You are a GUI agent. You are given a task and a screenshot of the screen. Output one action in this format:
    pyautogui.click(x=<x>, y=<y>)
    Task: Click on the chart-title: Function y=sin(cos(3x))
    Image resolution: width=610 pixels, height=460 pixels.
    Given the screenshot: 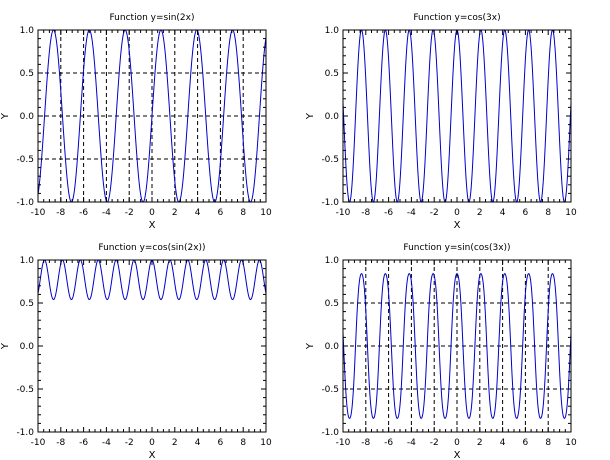 What is the action you would take?
    pyautogui.click(x=456, y=248)
    